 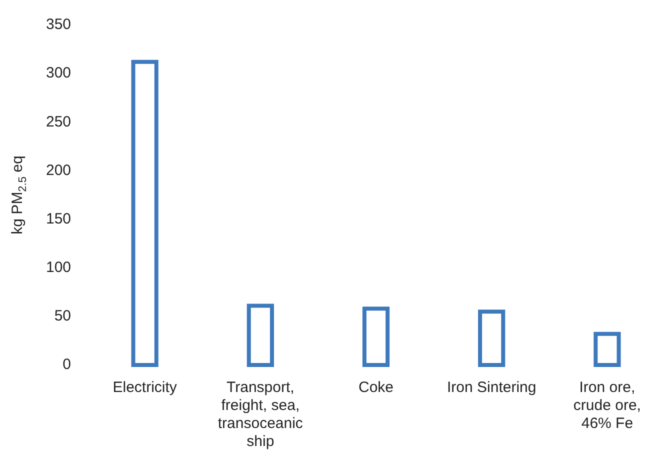 What do you see at coordinates (63, 316) in the screenshot?
I see `y-tick-label: 50` at bounding box center [63, 316].